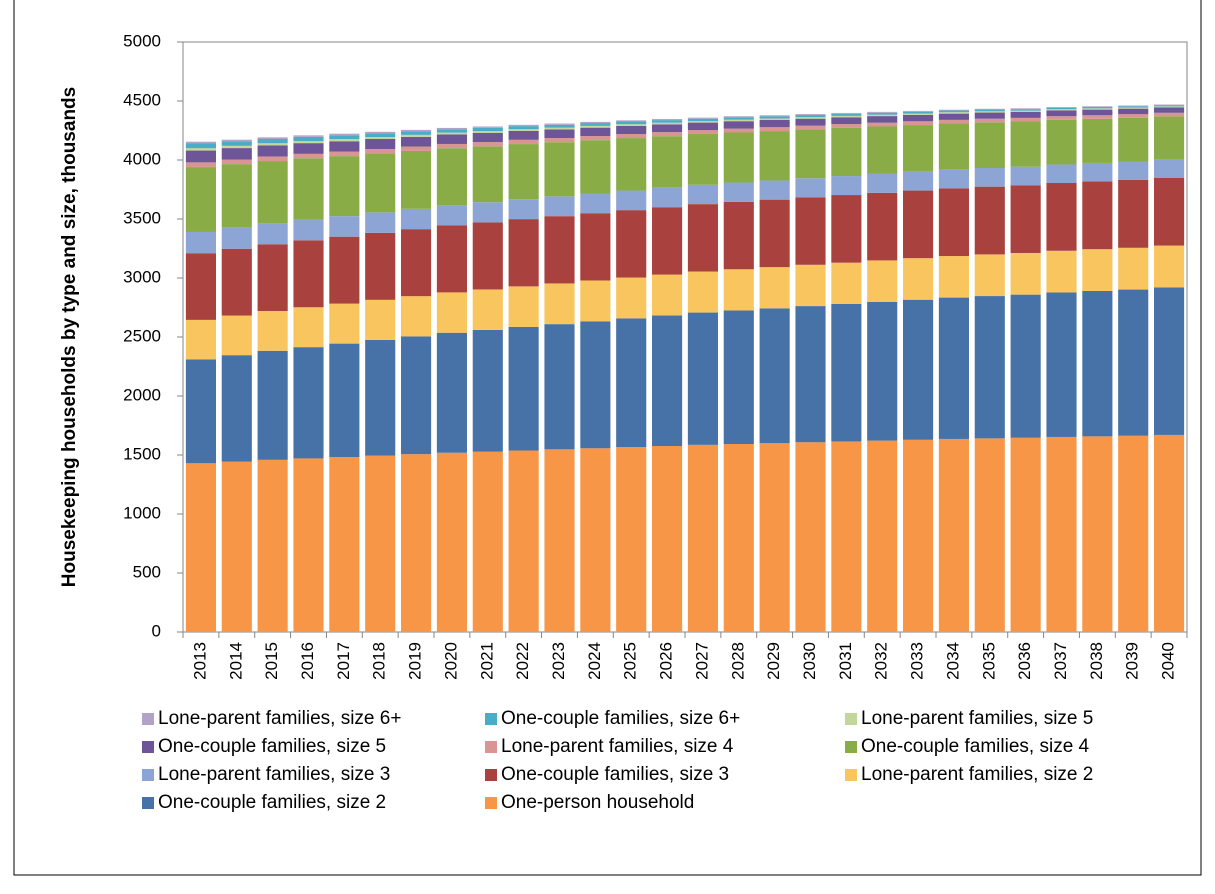 This screenshot has height=894, width=1215. What do you see at coordinates (142, 335) in the screenshot?
I see `y-tick-label: 2500` at bounding box center [142, 335].